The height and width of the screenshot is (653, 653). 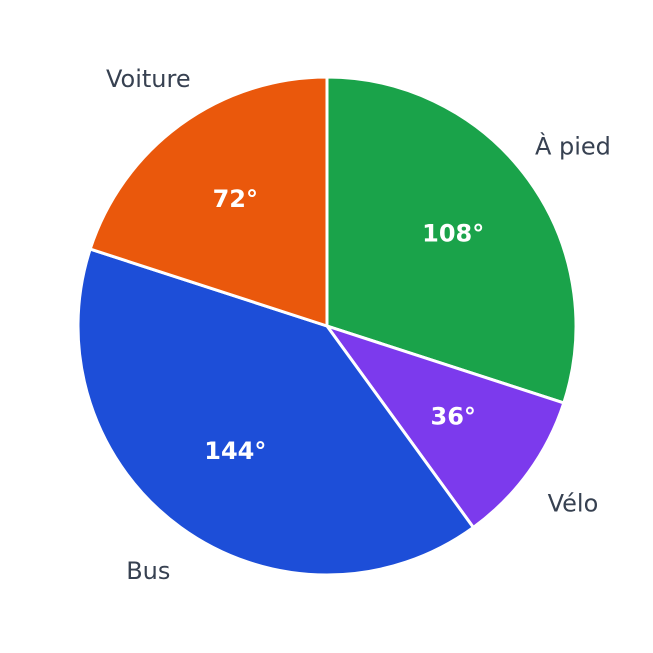 I want to click on value-label: 108°, so click(x=453, y=233).